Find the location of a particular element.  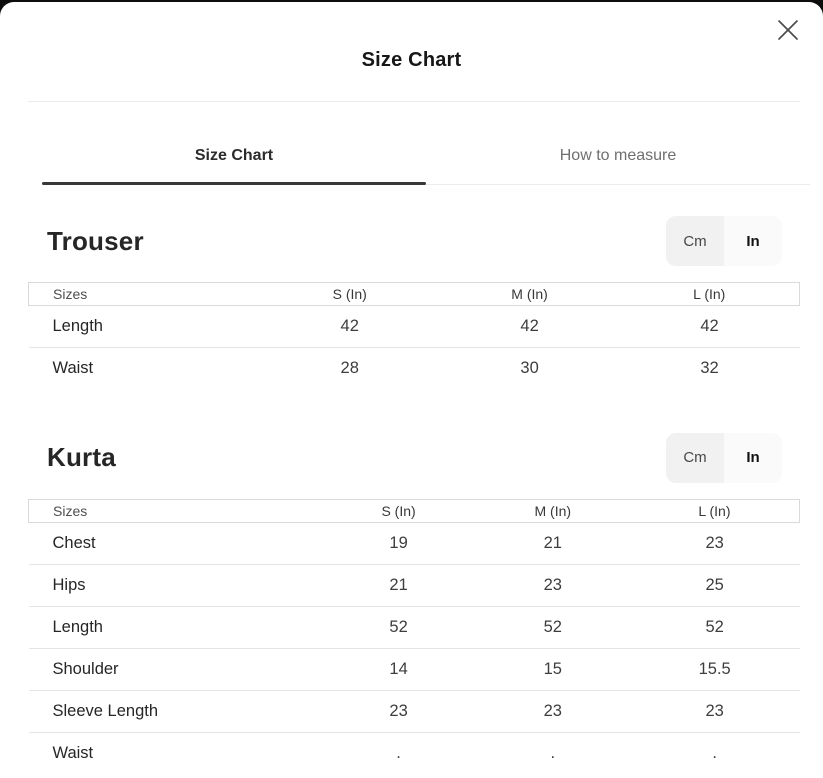

tab-size-chart: Size Chart is located at coordinates (234, 165).